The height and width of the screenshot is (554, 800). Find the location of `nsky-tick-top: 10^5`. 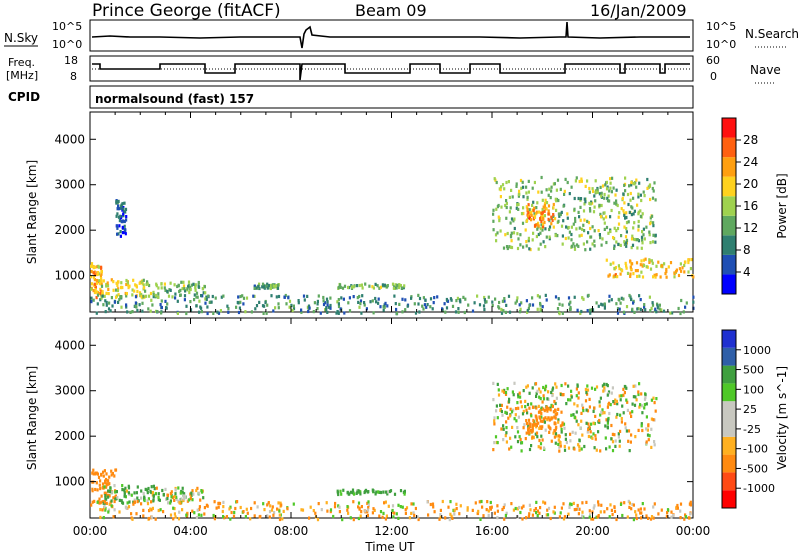

nsky-tick-top: 10^5 is located at coordinates (67, 26).